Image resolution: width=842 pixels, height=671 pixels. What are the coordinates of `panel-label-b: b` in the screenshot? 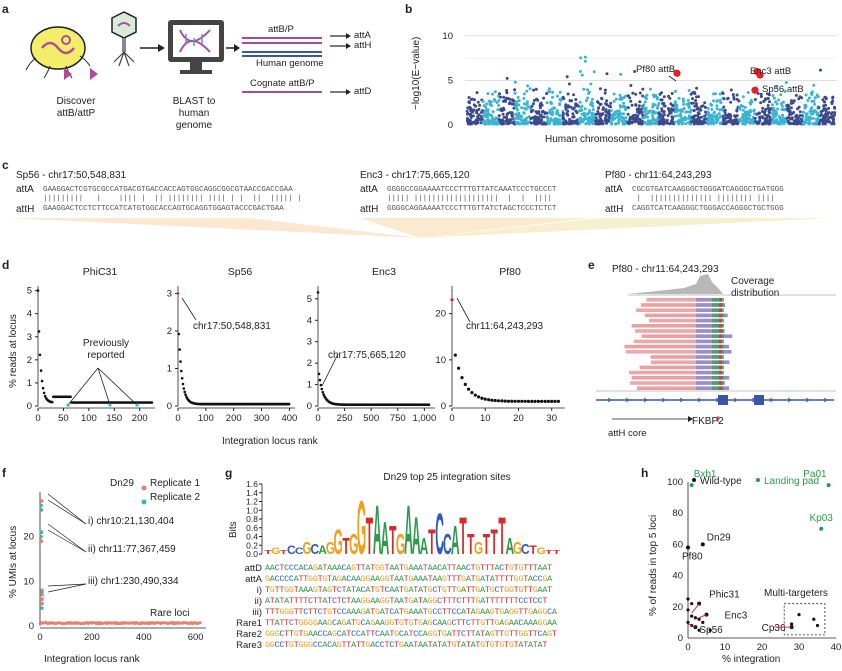 It's located at (409, 9).